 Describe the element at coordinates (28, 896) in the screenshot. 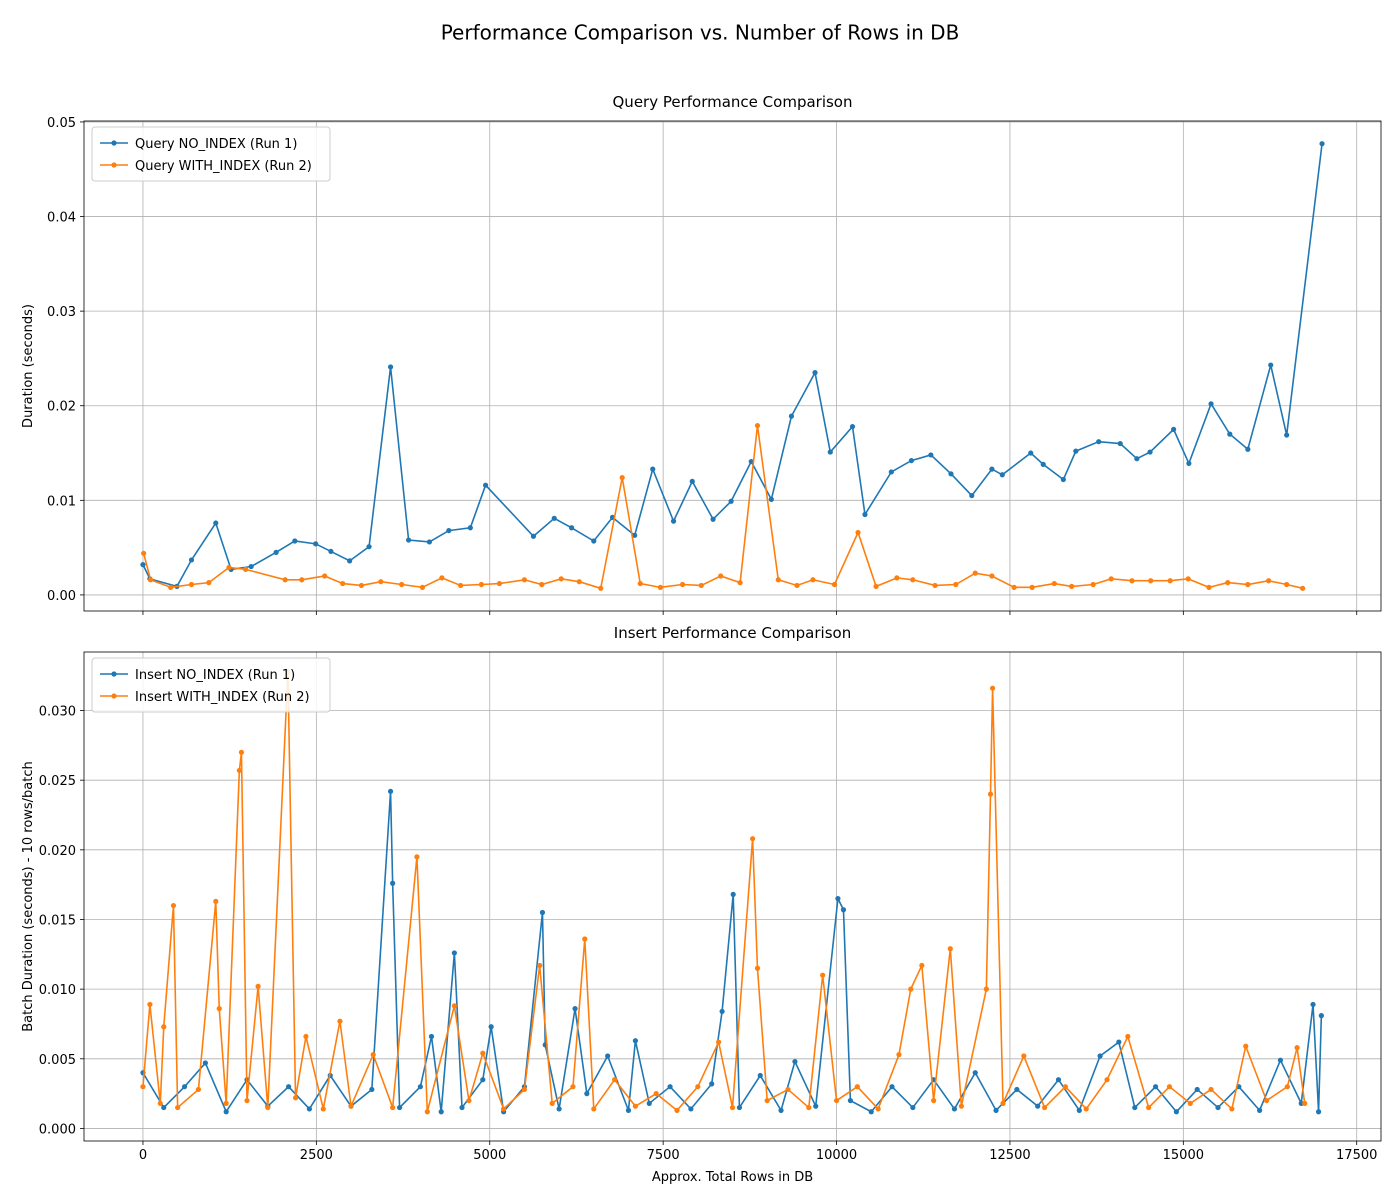

I see `y-axis-label: Batch Duration (seconds) - 10 rows/batch` at that location.